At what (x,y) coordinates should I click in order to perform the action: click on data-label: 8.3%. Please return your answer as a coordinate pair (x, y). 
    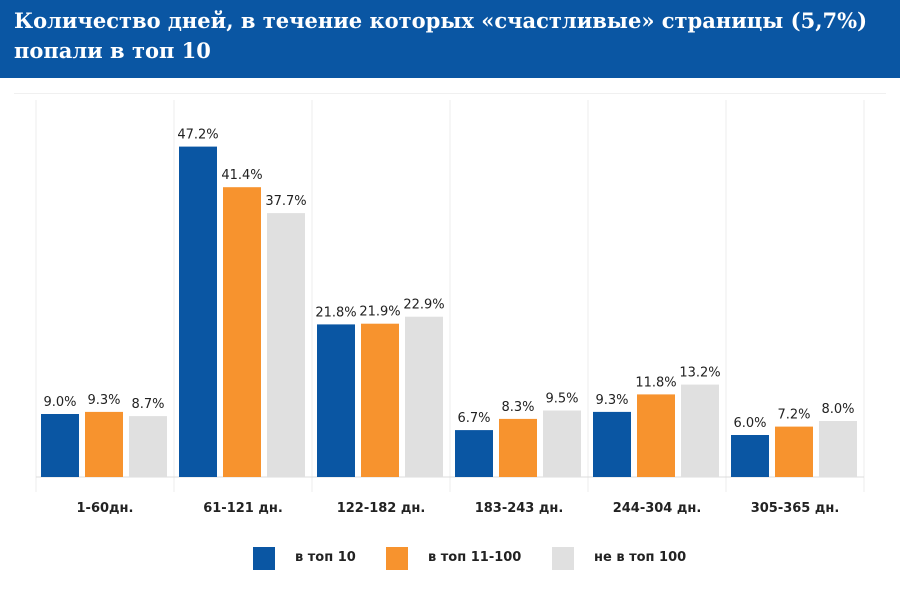
    Looking at the image, I should click on (517, 407).